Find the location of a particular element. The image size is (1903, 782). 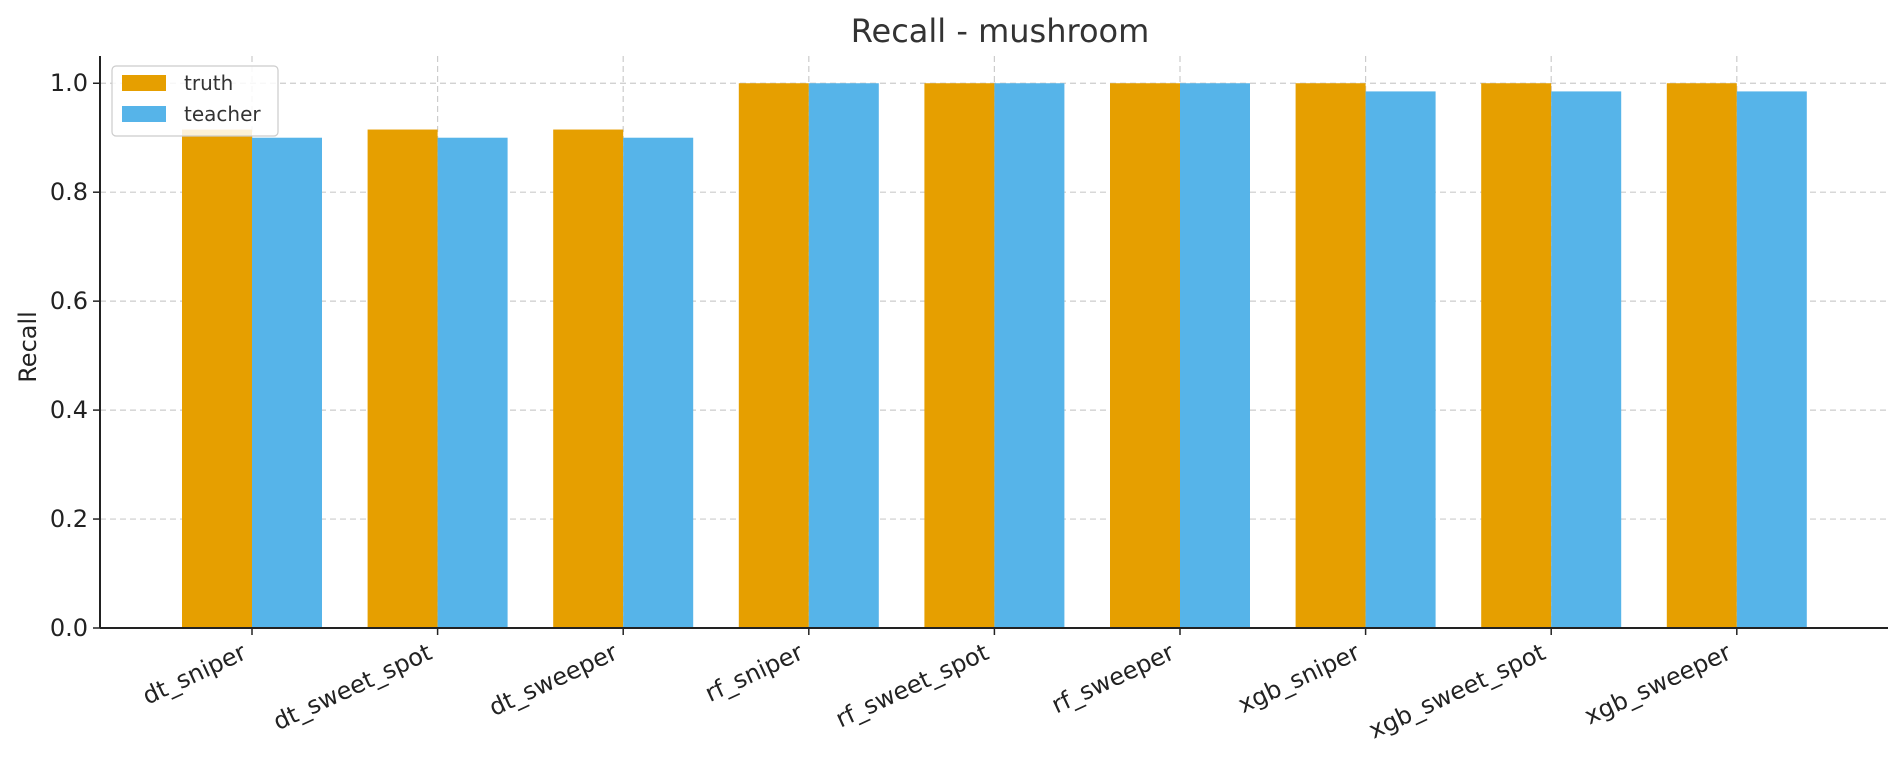

y-tick-label: 0.6 is located at coordinates (69, 301).